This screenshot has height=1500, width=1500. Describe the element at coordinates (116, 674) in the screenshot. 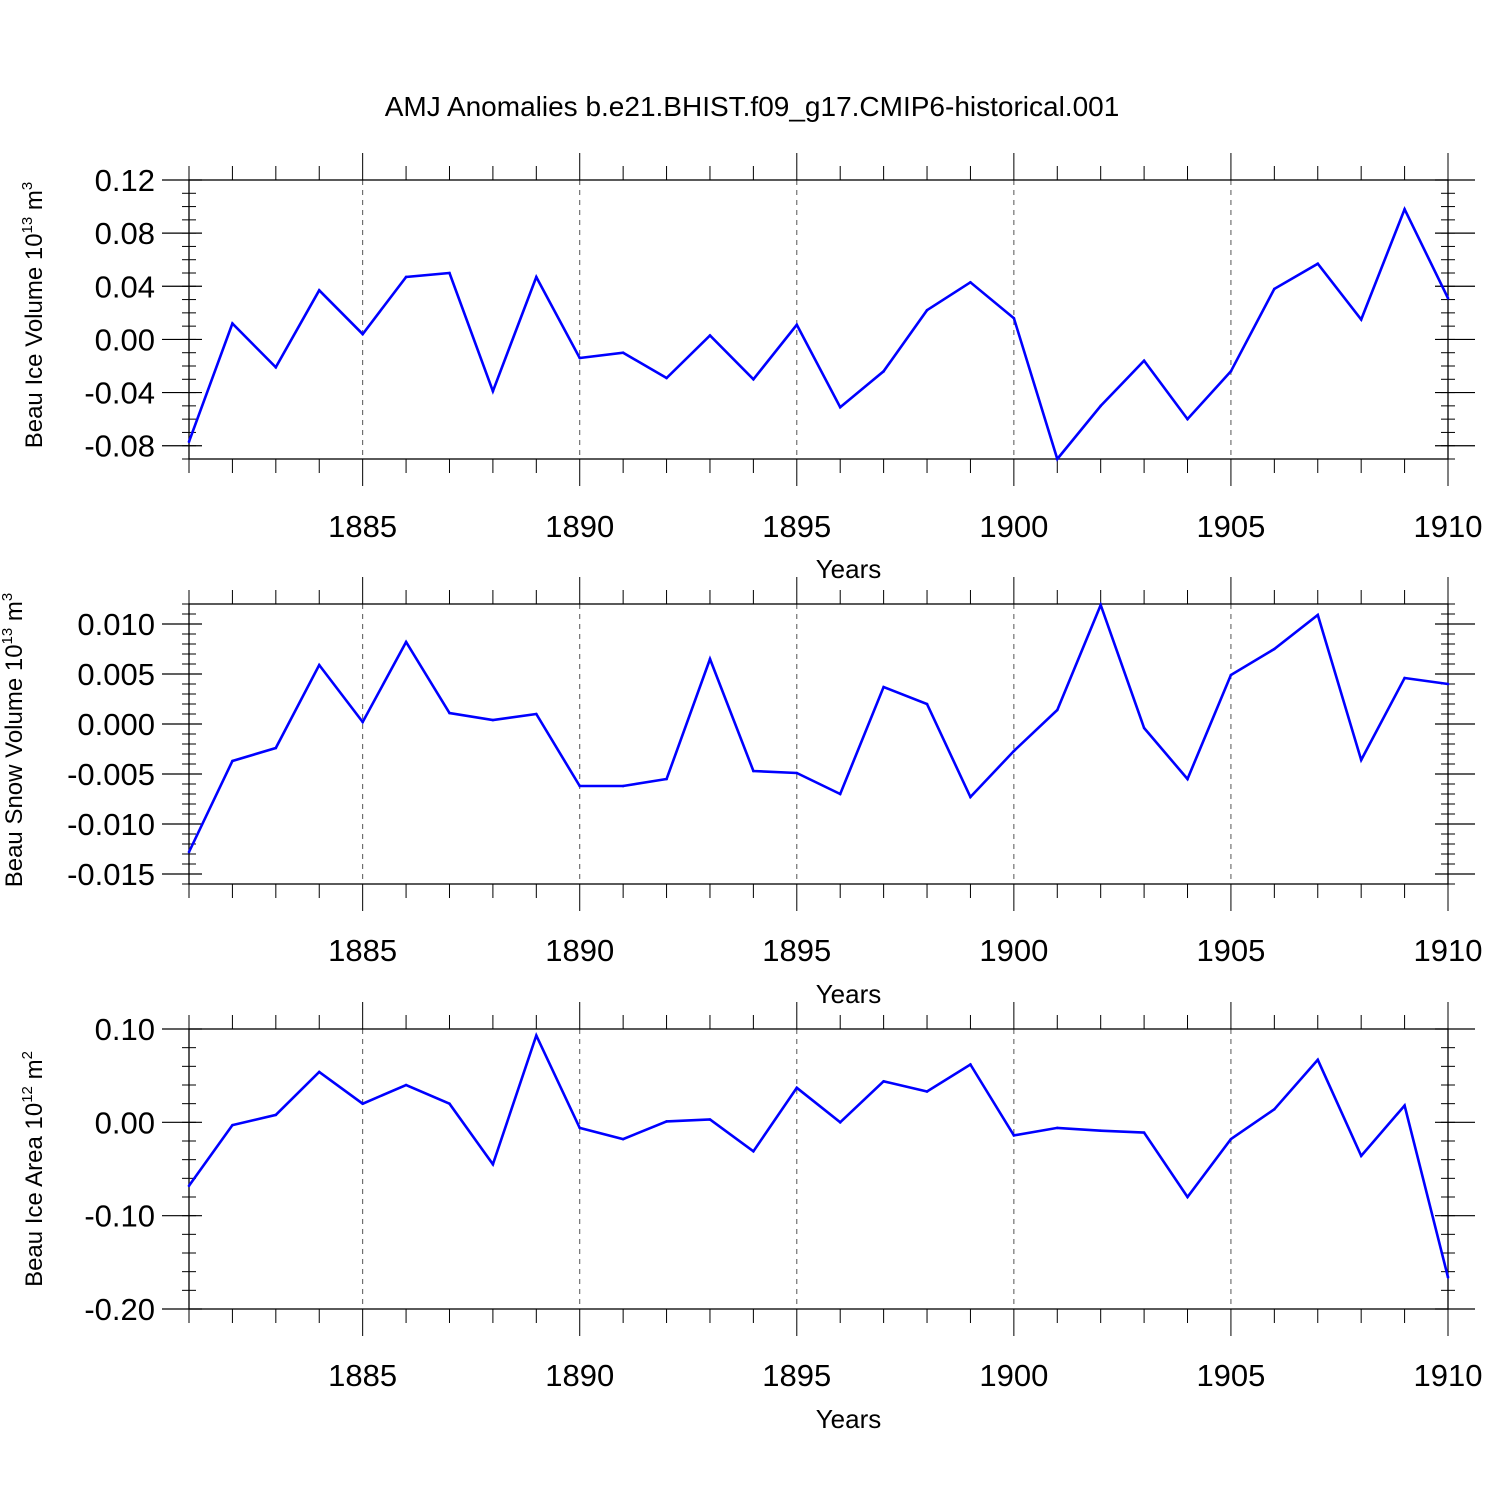

I see `y-tick-label: 0.005` at that location.